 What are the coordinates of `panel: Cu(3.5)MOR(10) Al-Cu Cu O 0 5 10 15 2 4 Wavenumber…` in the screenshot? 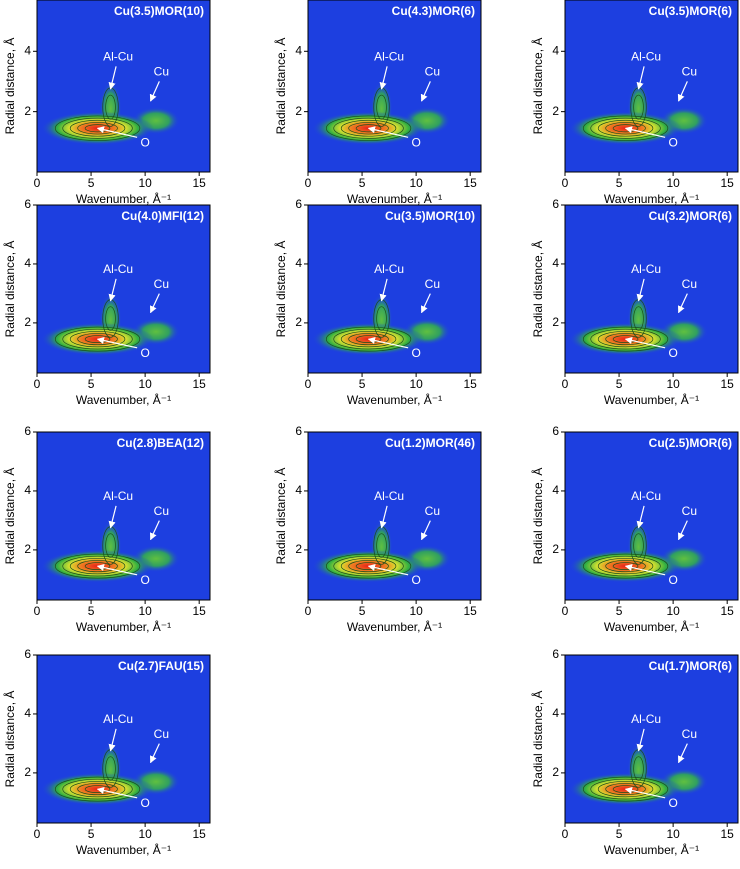 It's located at (106, 103).